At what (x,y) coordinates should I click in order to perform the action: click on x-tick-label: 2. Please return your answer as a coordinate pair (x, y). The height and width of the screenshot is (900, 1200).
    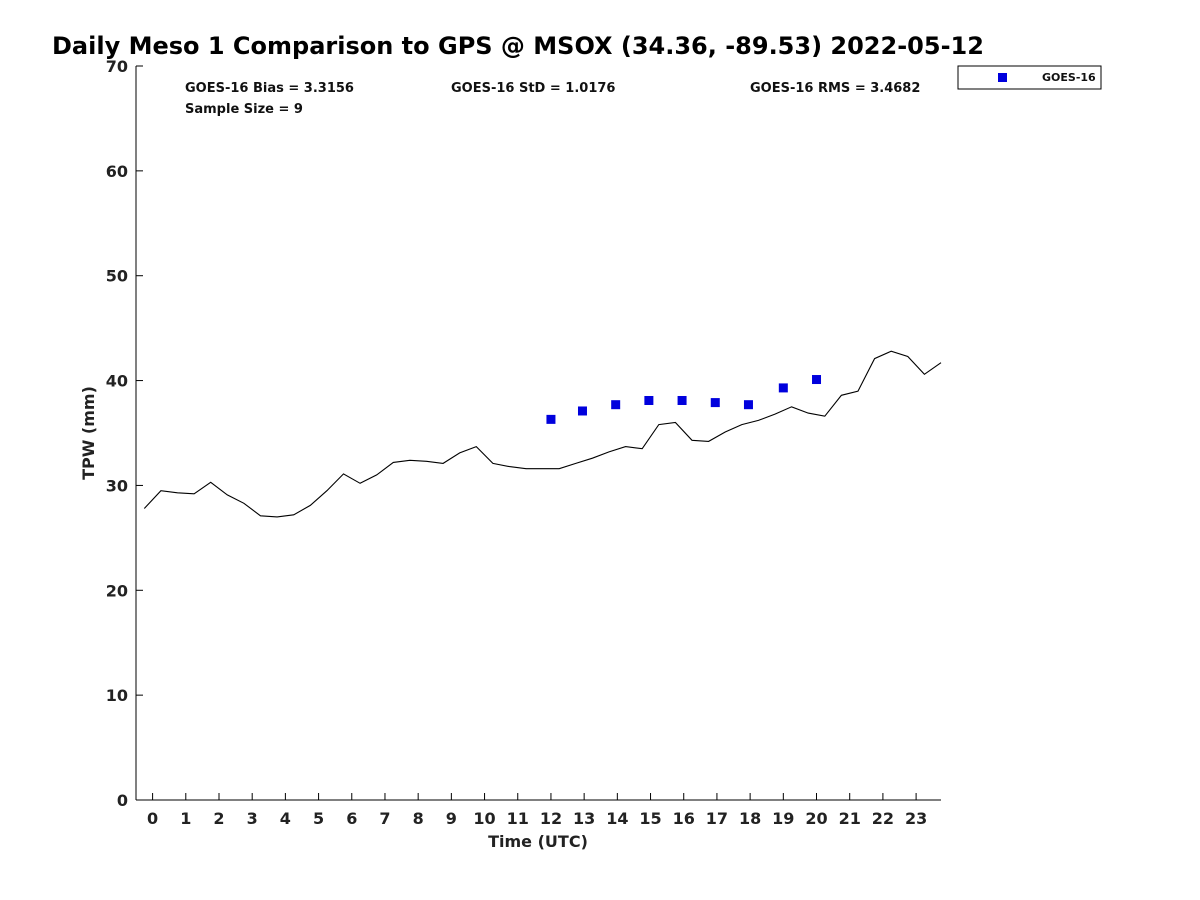
    Looking at the image, I should click on (218, 818).